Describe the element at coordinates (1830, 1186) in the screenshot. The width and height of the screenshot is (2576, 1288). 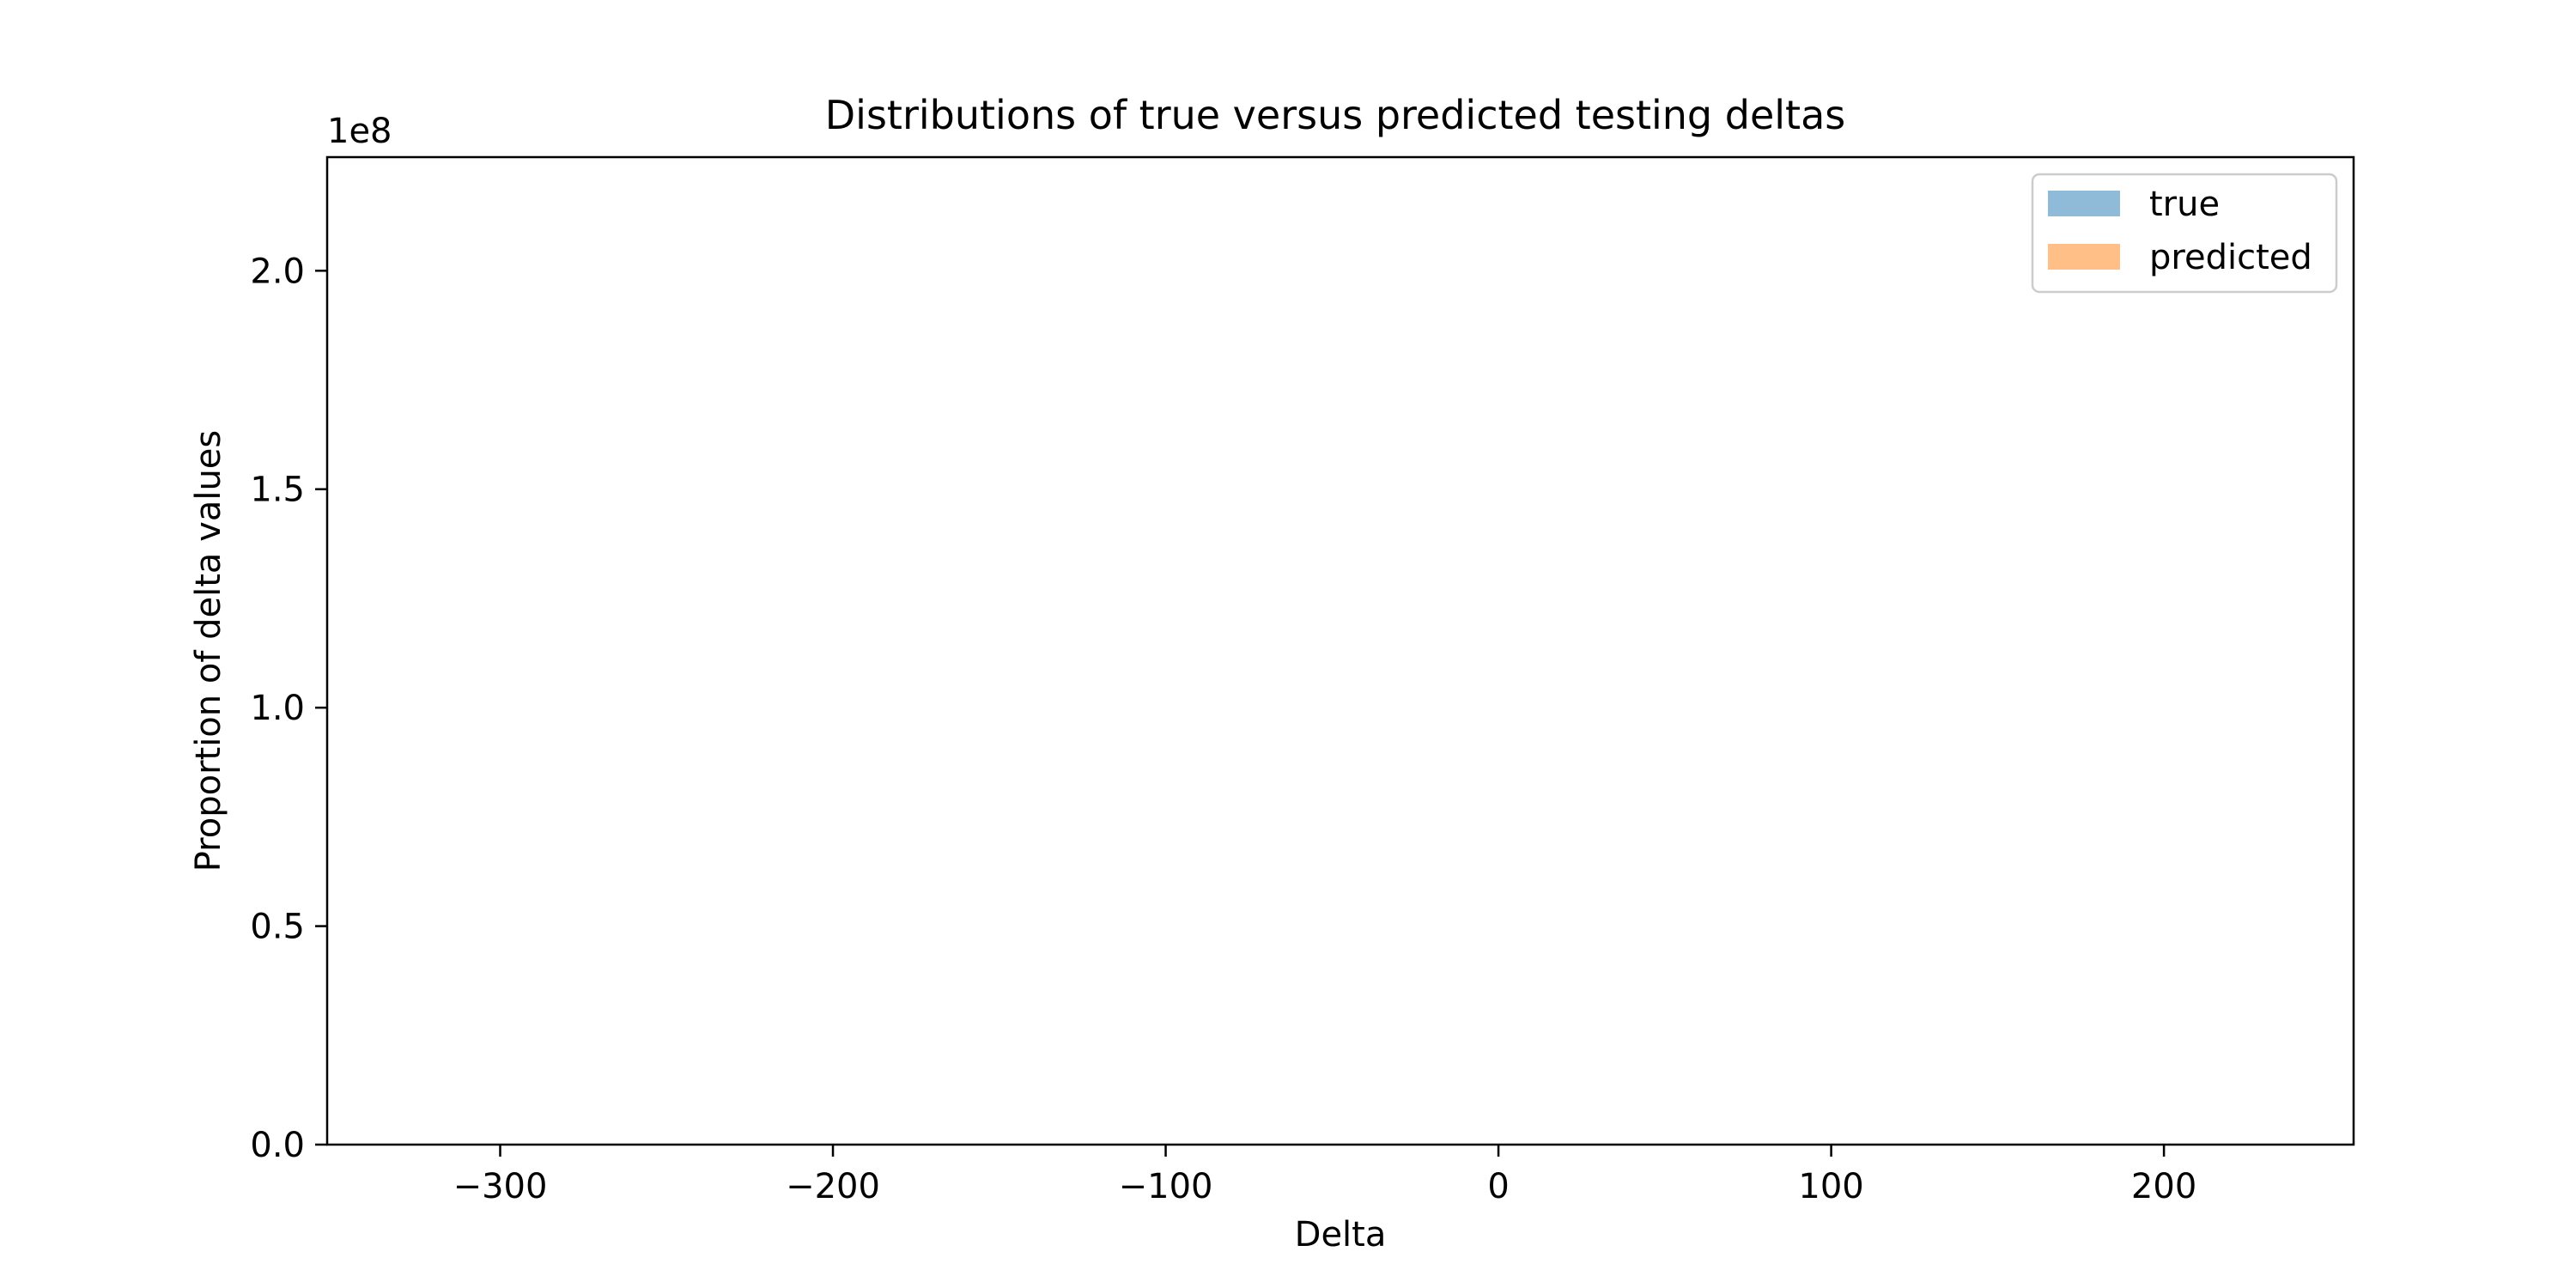
I see `x-tick-label: 100` at that location.